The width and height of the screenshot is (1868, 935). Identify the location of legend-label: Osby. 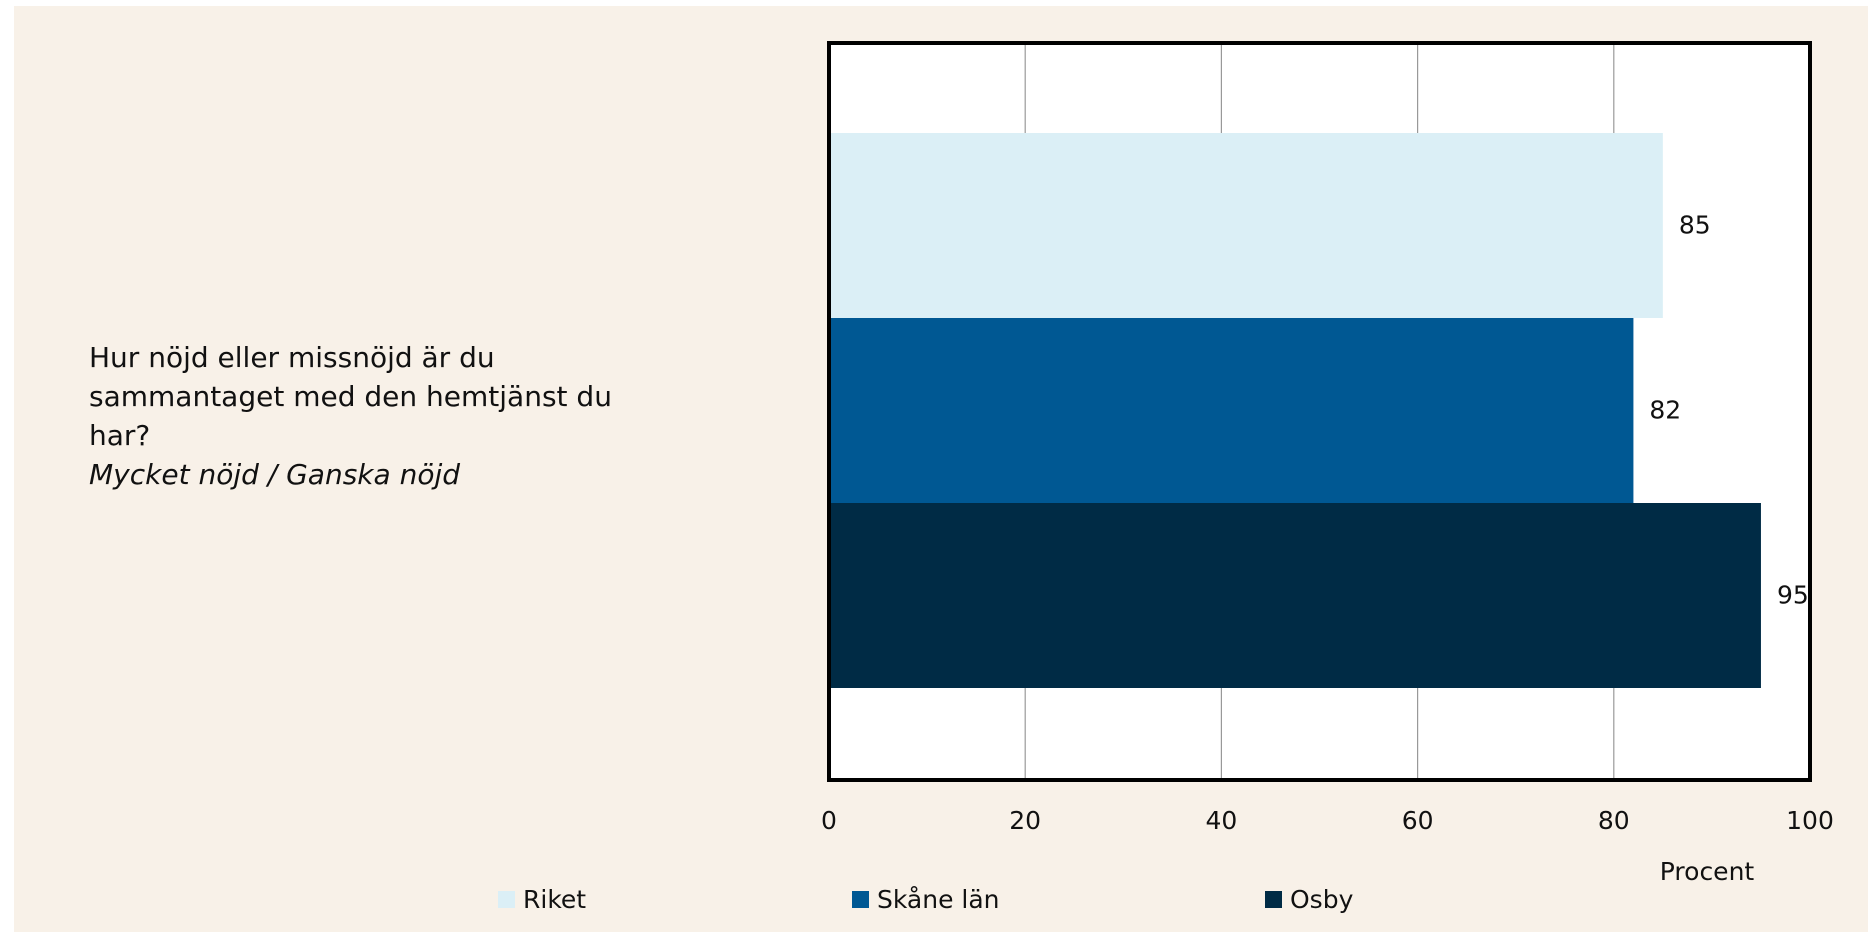
(1322, 899).